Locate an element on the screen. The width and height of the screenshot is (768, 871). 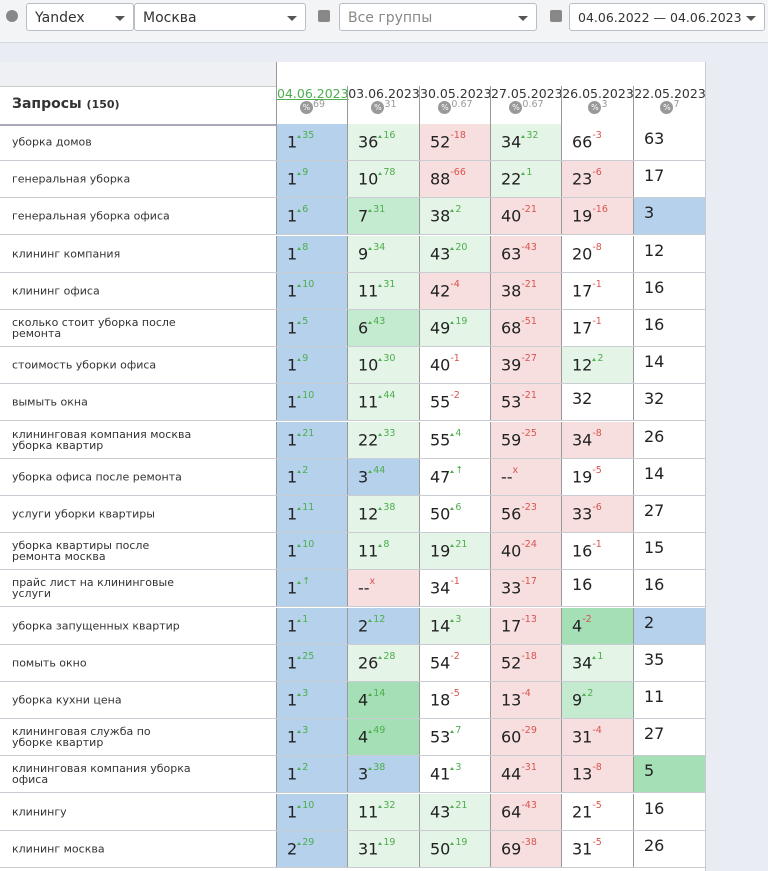
date-header: 04.06.2023% 69 is located at coordinates (312, 105).